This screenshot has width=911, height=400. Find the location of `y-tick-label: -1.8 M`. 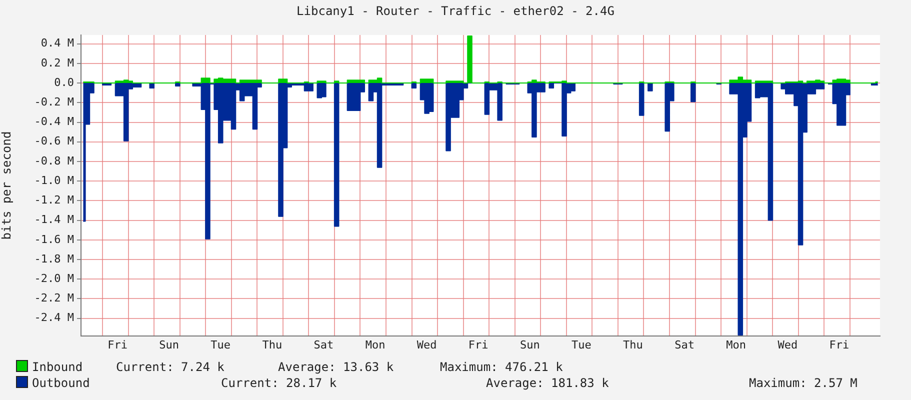

y-tick-label: -1.8 M is located at coordinates (54, 259).